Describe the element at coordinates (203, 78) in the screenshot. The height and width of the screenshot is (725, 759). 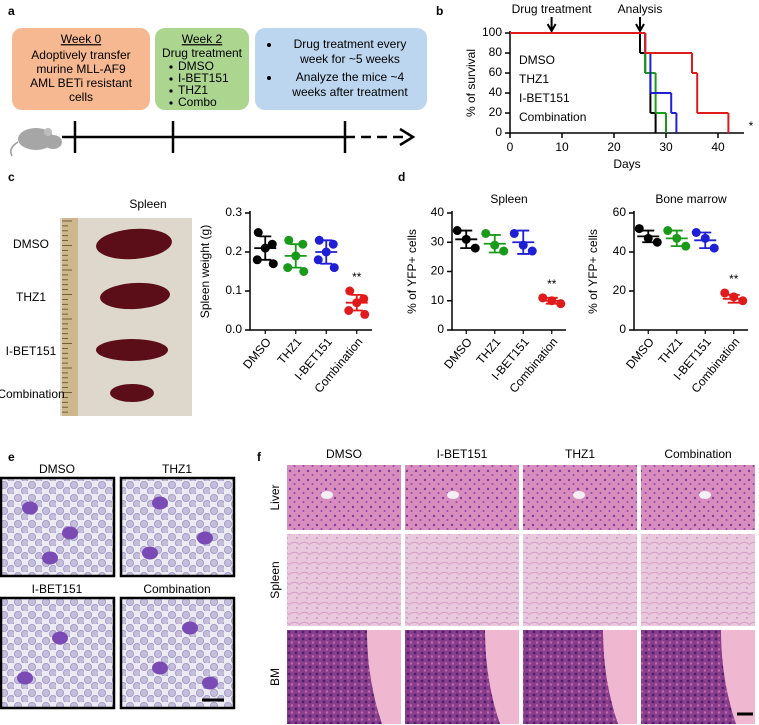
I see `box-item: I-BET151` at that location.